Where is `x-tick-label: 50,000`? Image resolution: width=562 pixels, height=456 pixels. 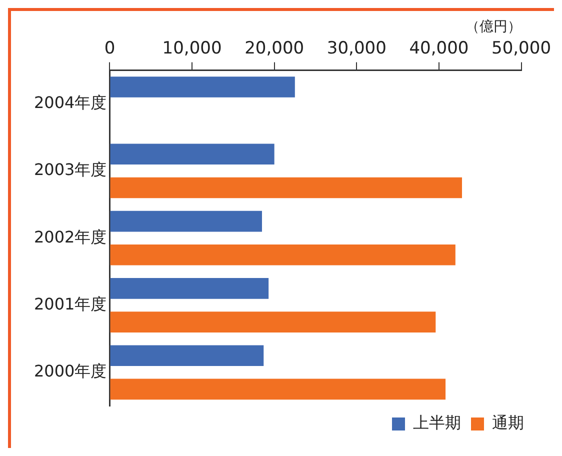 x-tick-label: 50,000 is located at coordinates (521, 48).